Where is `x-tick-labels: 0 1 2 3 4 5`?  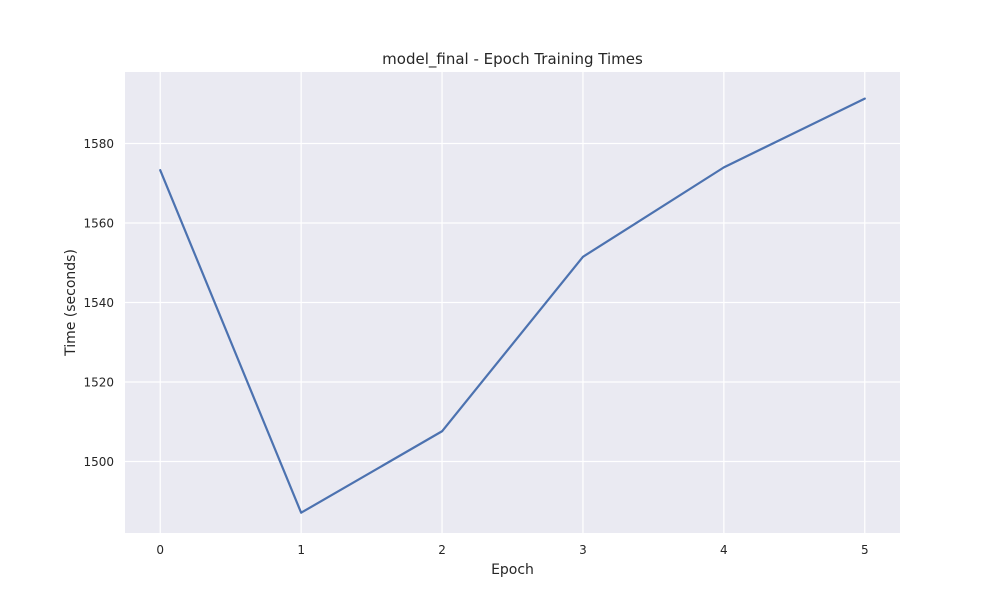 x-tick-labels: 0 1 2 3 4 5 is located at coordinates (512, 550).